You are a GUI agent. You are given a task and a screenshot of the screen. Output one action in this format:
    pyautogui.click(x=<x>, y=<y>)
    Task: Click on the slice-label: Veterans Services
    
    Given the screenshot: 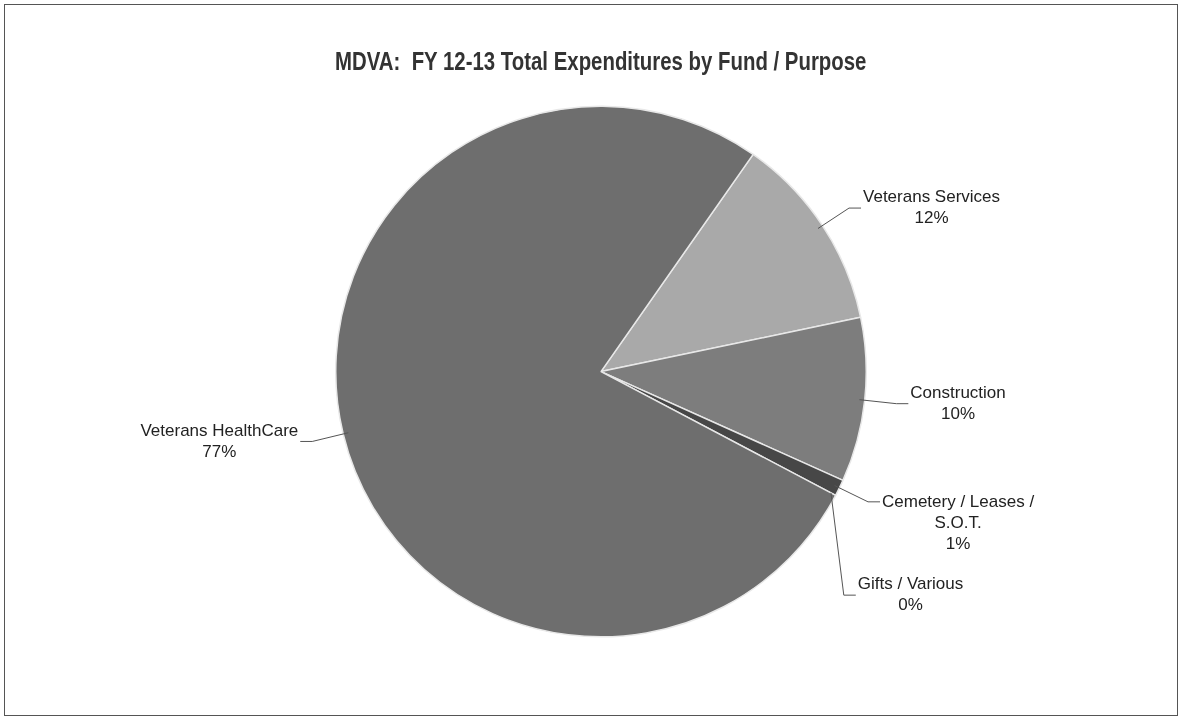 What is the action you would take?
    pyautogui.click(x=932, y=197)
    